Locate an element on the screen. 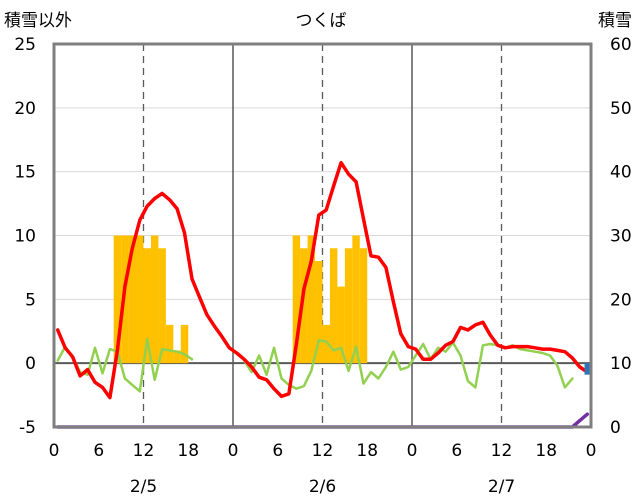 The height and width of the screenshot is (501, 636). right-axis-ticks: 0 10 20 30 40 50 60 is located at coordinates (621, 236).